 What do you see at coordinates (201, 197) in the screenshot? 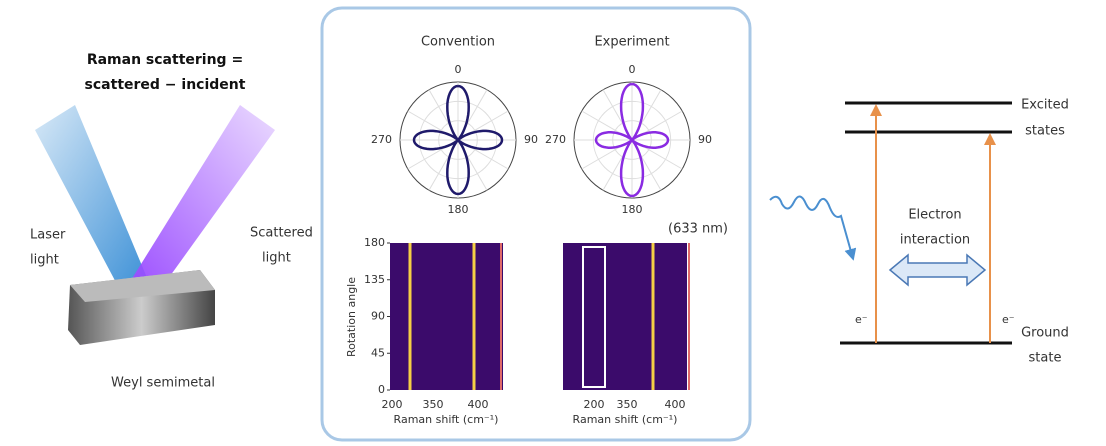
I see `scattered-beam` at bounding box center [201, 197].